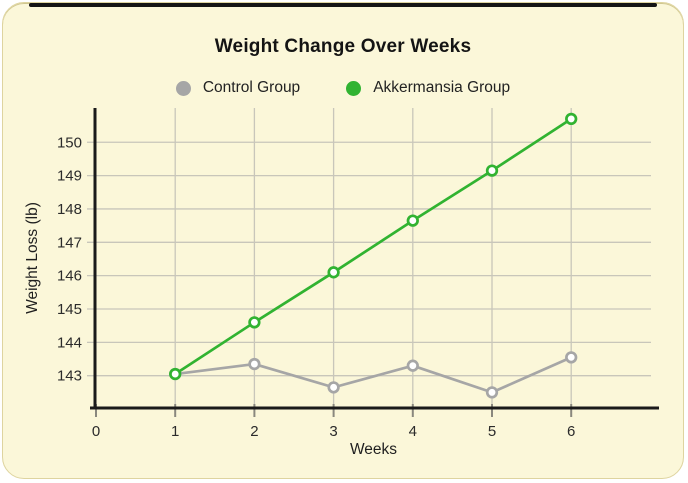  What do you see at coordinates (32, 258) in the screenshot?
I see `y-axis-title: Weight Loss (lb)` at bounding box center [32, 258].